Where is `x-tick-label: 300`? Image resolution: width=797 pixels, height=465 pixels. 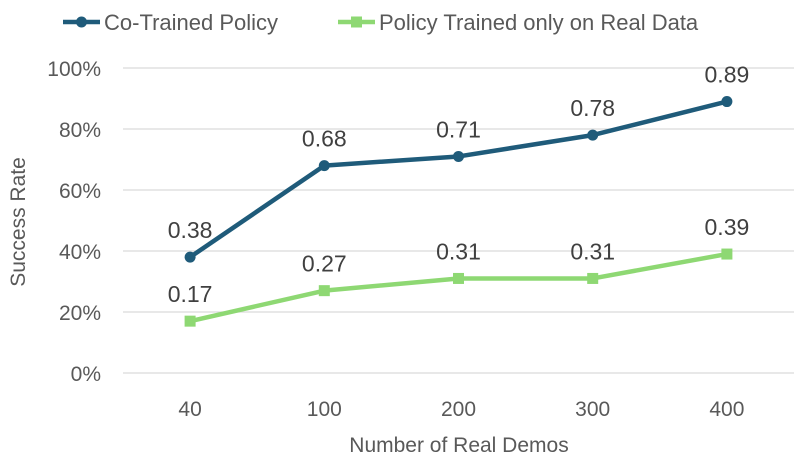 x-tick-label: 300 is located at coordinates (592, 409).